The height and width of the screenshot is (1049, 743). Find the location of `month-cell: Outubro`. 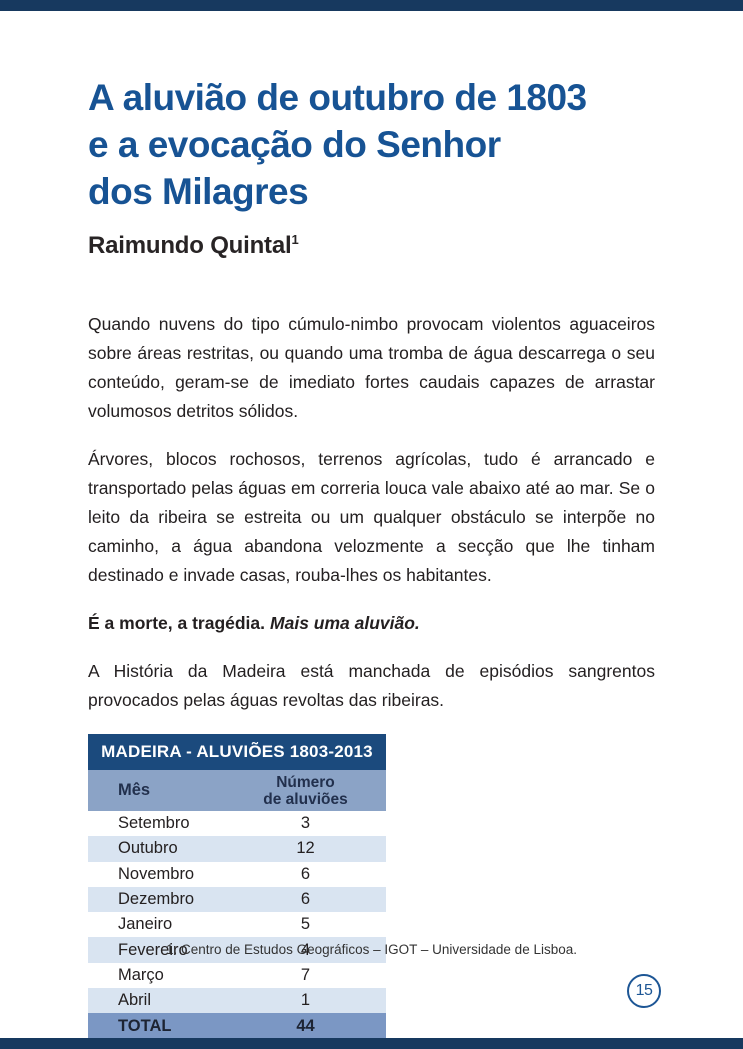

month-cell: Outubro is located at coordinates (148, 848).